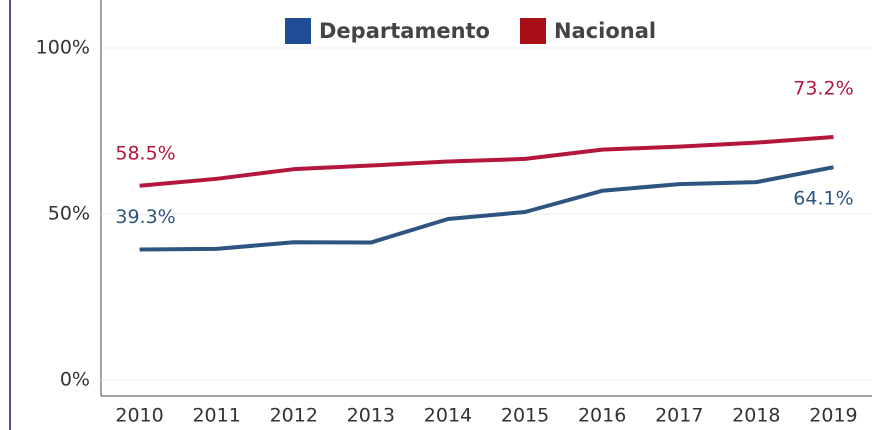  What do you see at coordinates (823, 88) in the screenshot?
I see `data-label: 73.2%` at bounding box center [823, 88].